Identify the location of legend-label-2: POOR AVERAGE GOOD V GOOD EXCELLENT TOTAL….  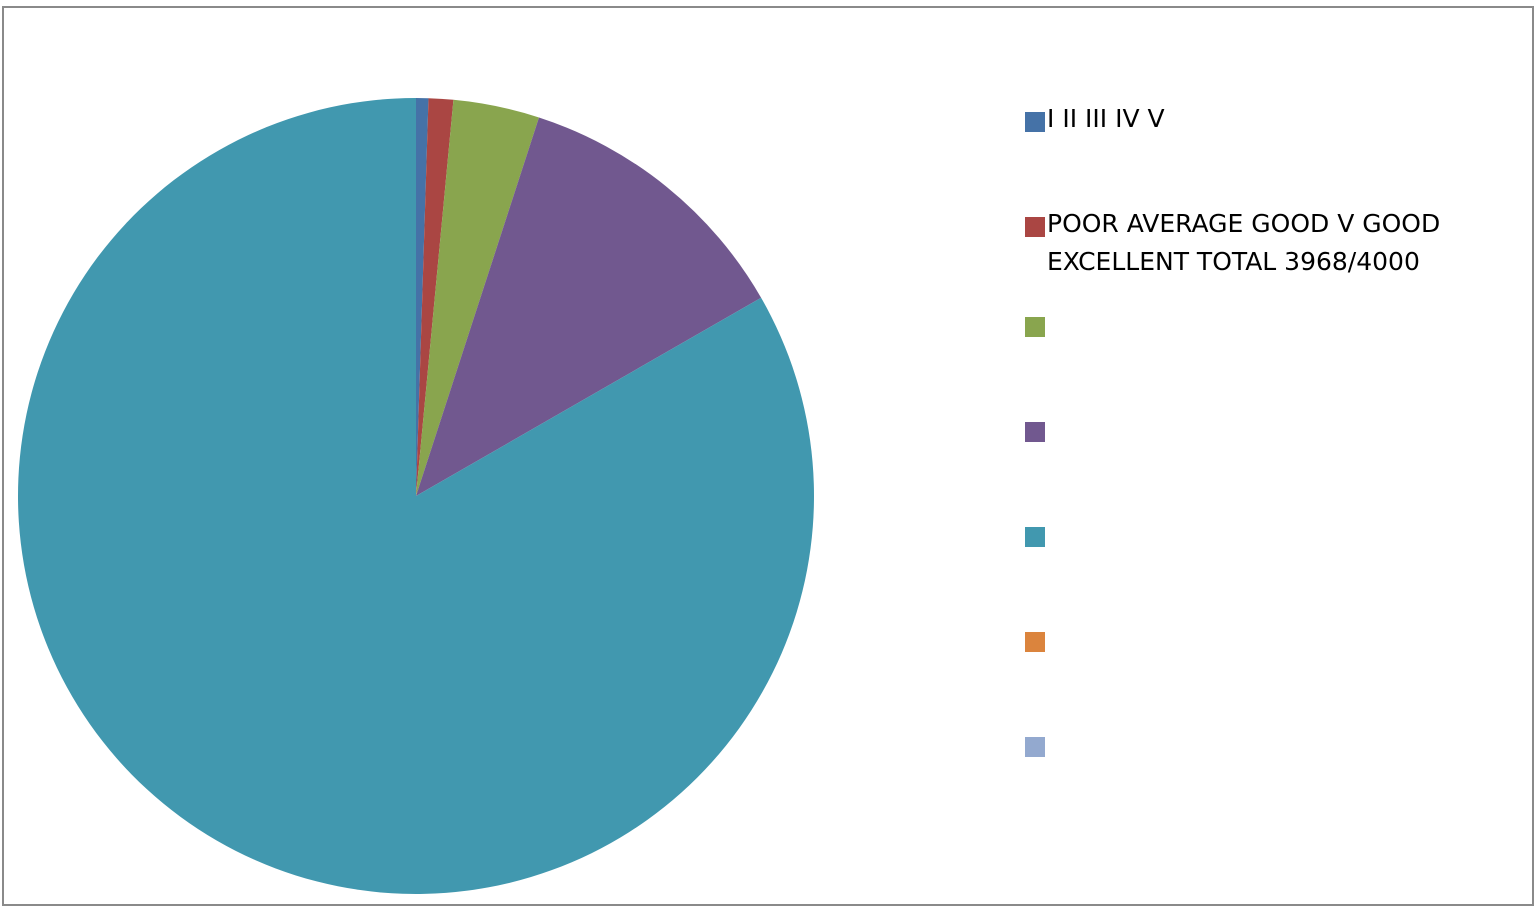
(1248, 242).